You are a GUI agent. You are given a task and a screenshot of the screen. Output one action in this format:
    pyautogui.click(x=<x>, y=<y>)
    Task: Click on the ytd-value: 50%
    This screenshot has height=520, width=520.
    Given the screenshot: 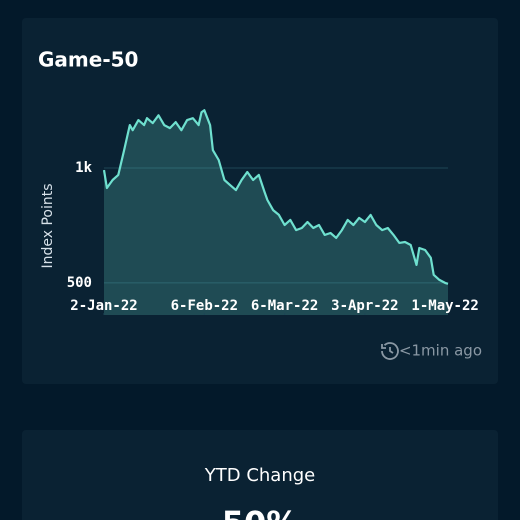 What is the action you would take?
    pyautogui.click(x=260, y=512)
    